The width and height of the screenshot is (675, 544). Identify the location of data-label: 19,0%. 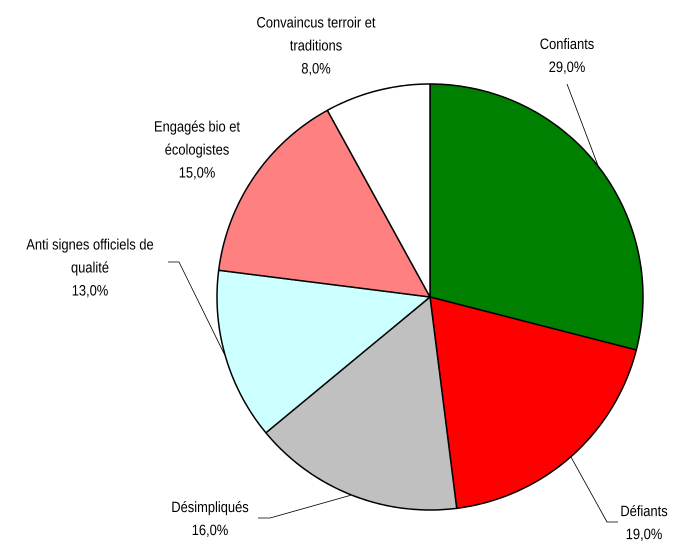
(644, 534).